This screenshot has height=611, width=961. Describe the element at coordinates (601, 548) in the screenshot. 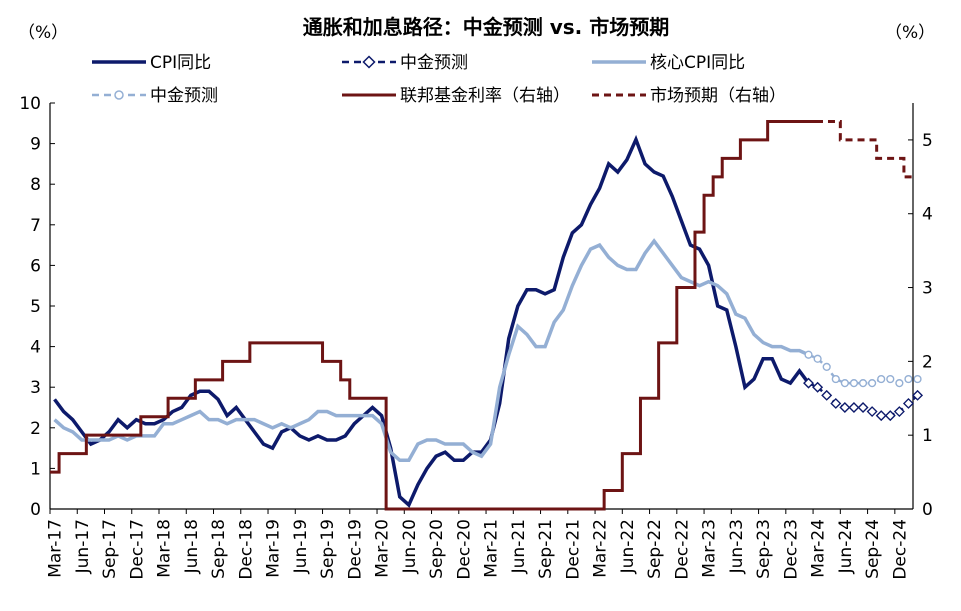

I see `x-tick-label: Mar-22` at that location.